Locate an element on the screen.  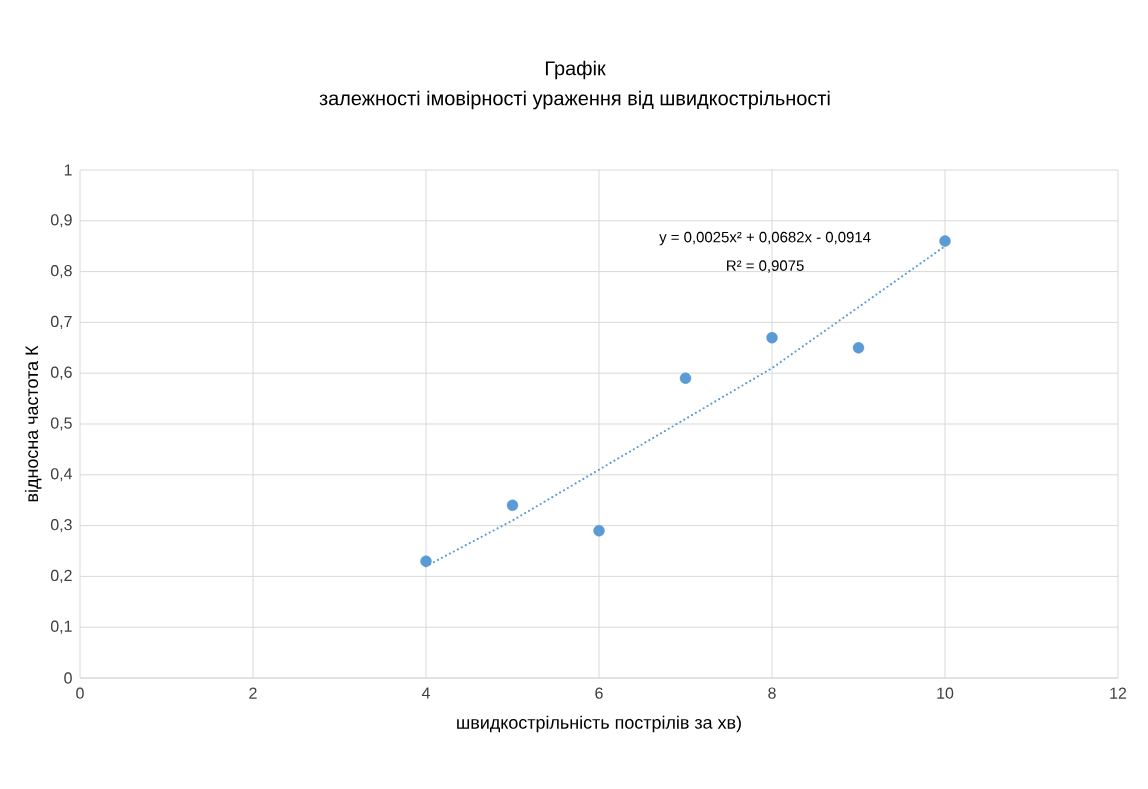
annotation: y = 0,0025x² + 0,0682x - 0,0914 is located at coordinates (765, 238).